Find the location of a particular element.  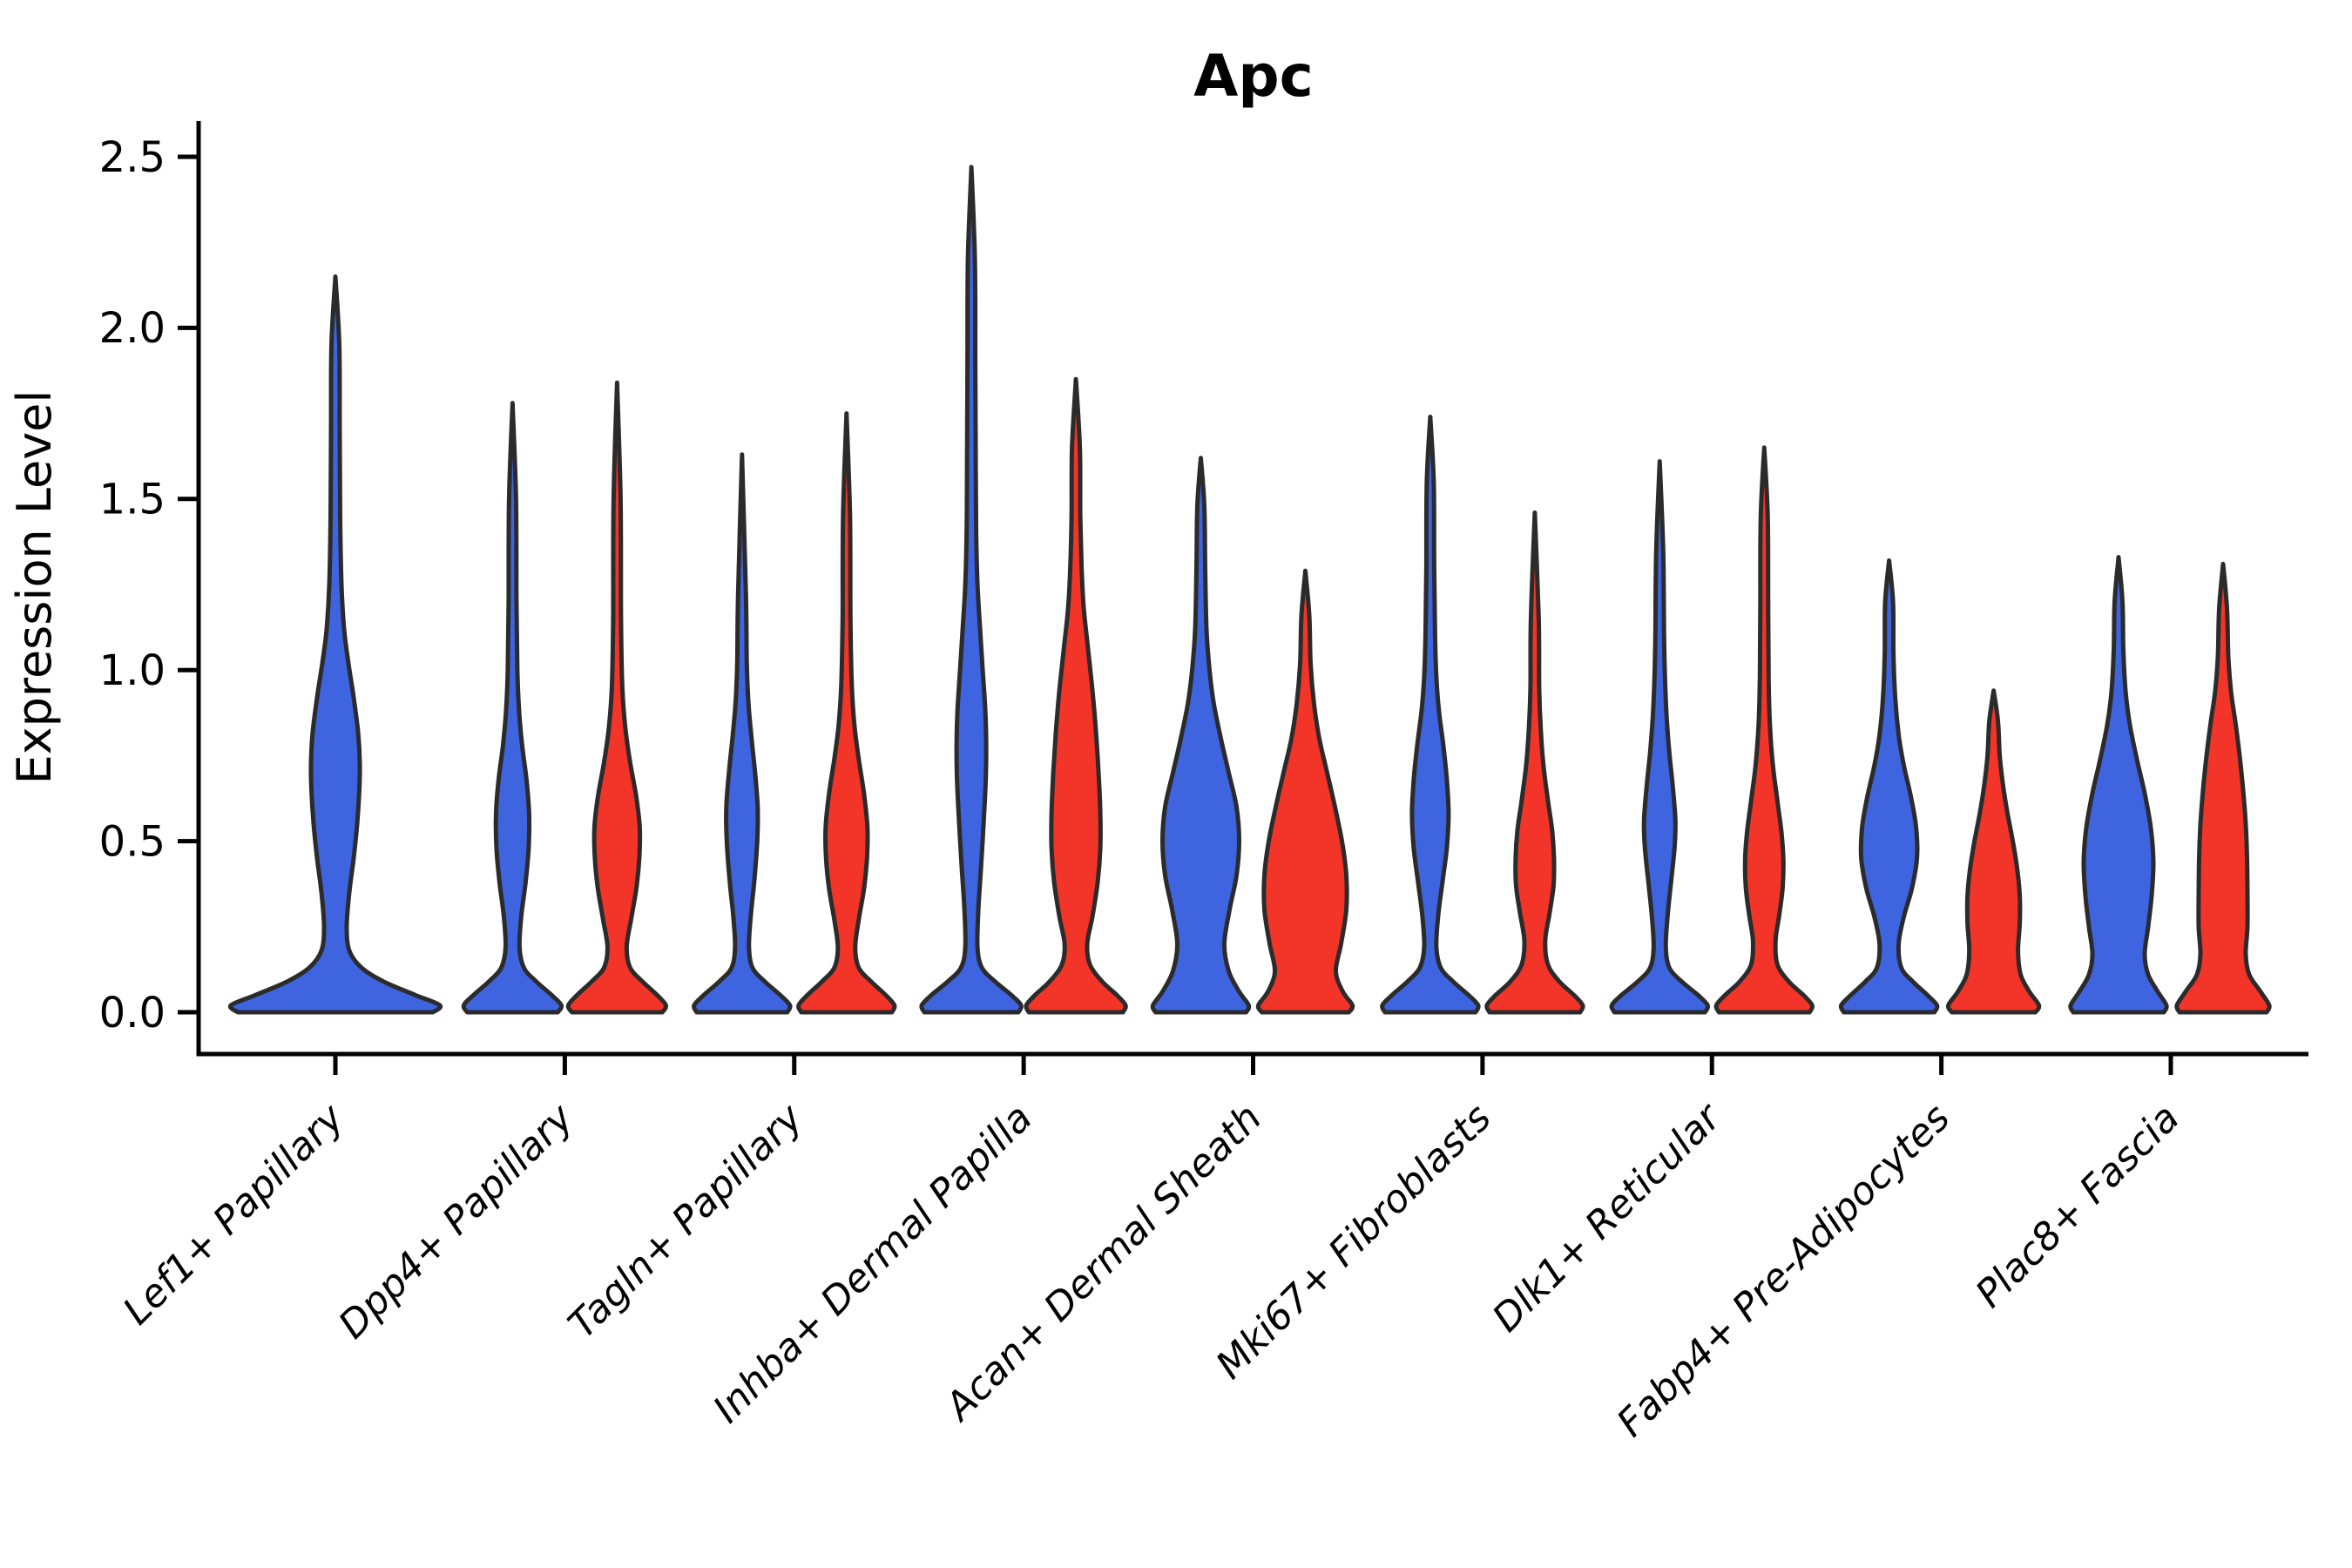

x-tick-label-7: Dlk1+ Reticular is located at coordinates (1607, 1217).